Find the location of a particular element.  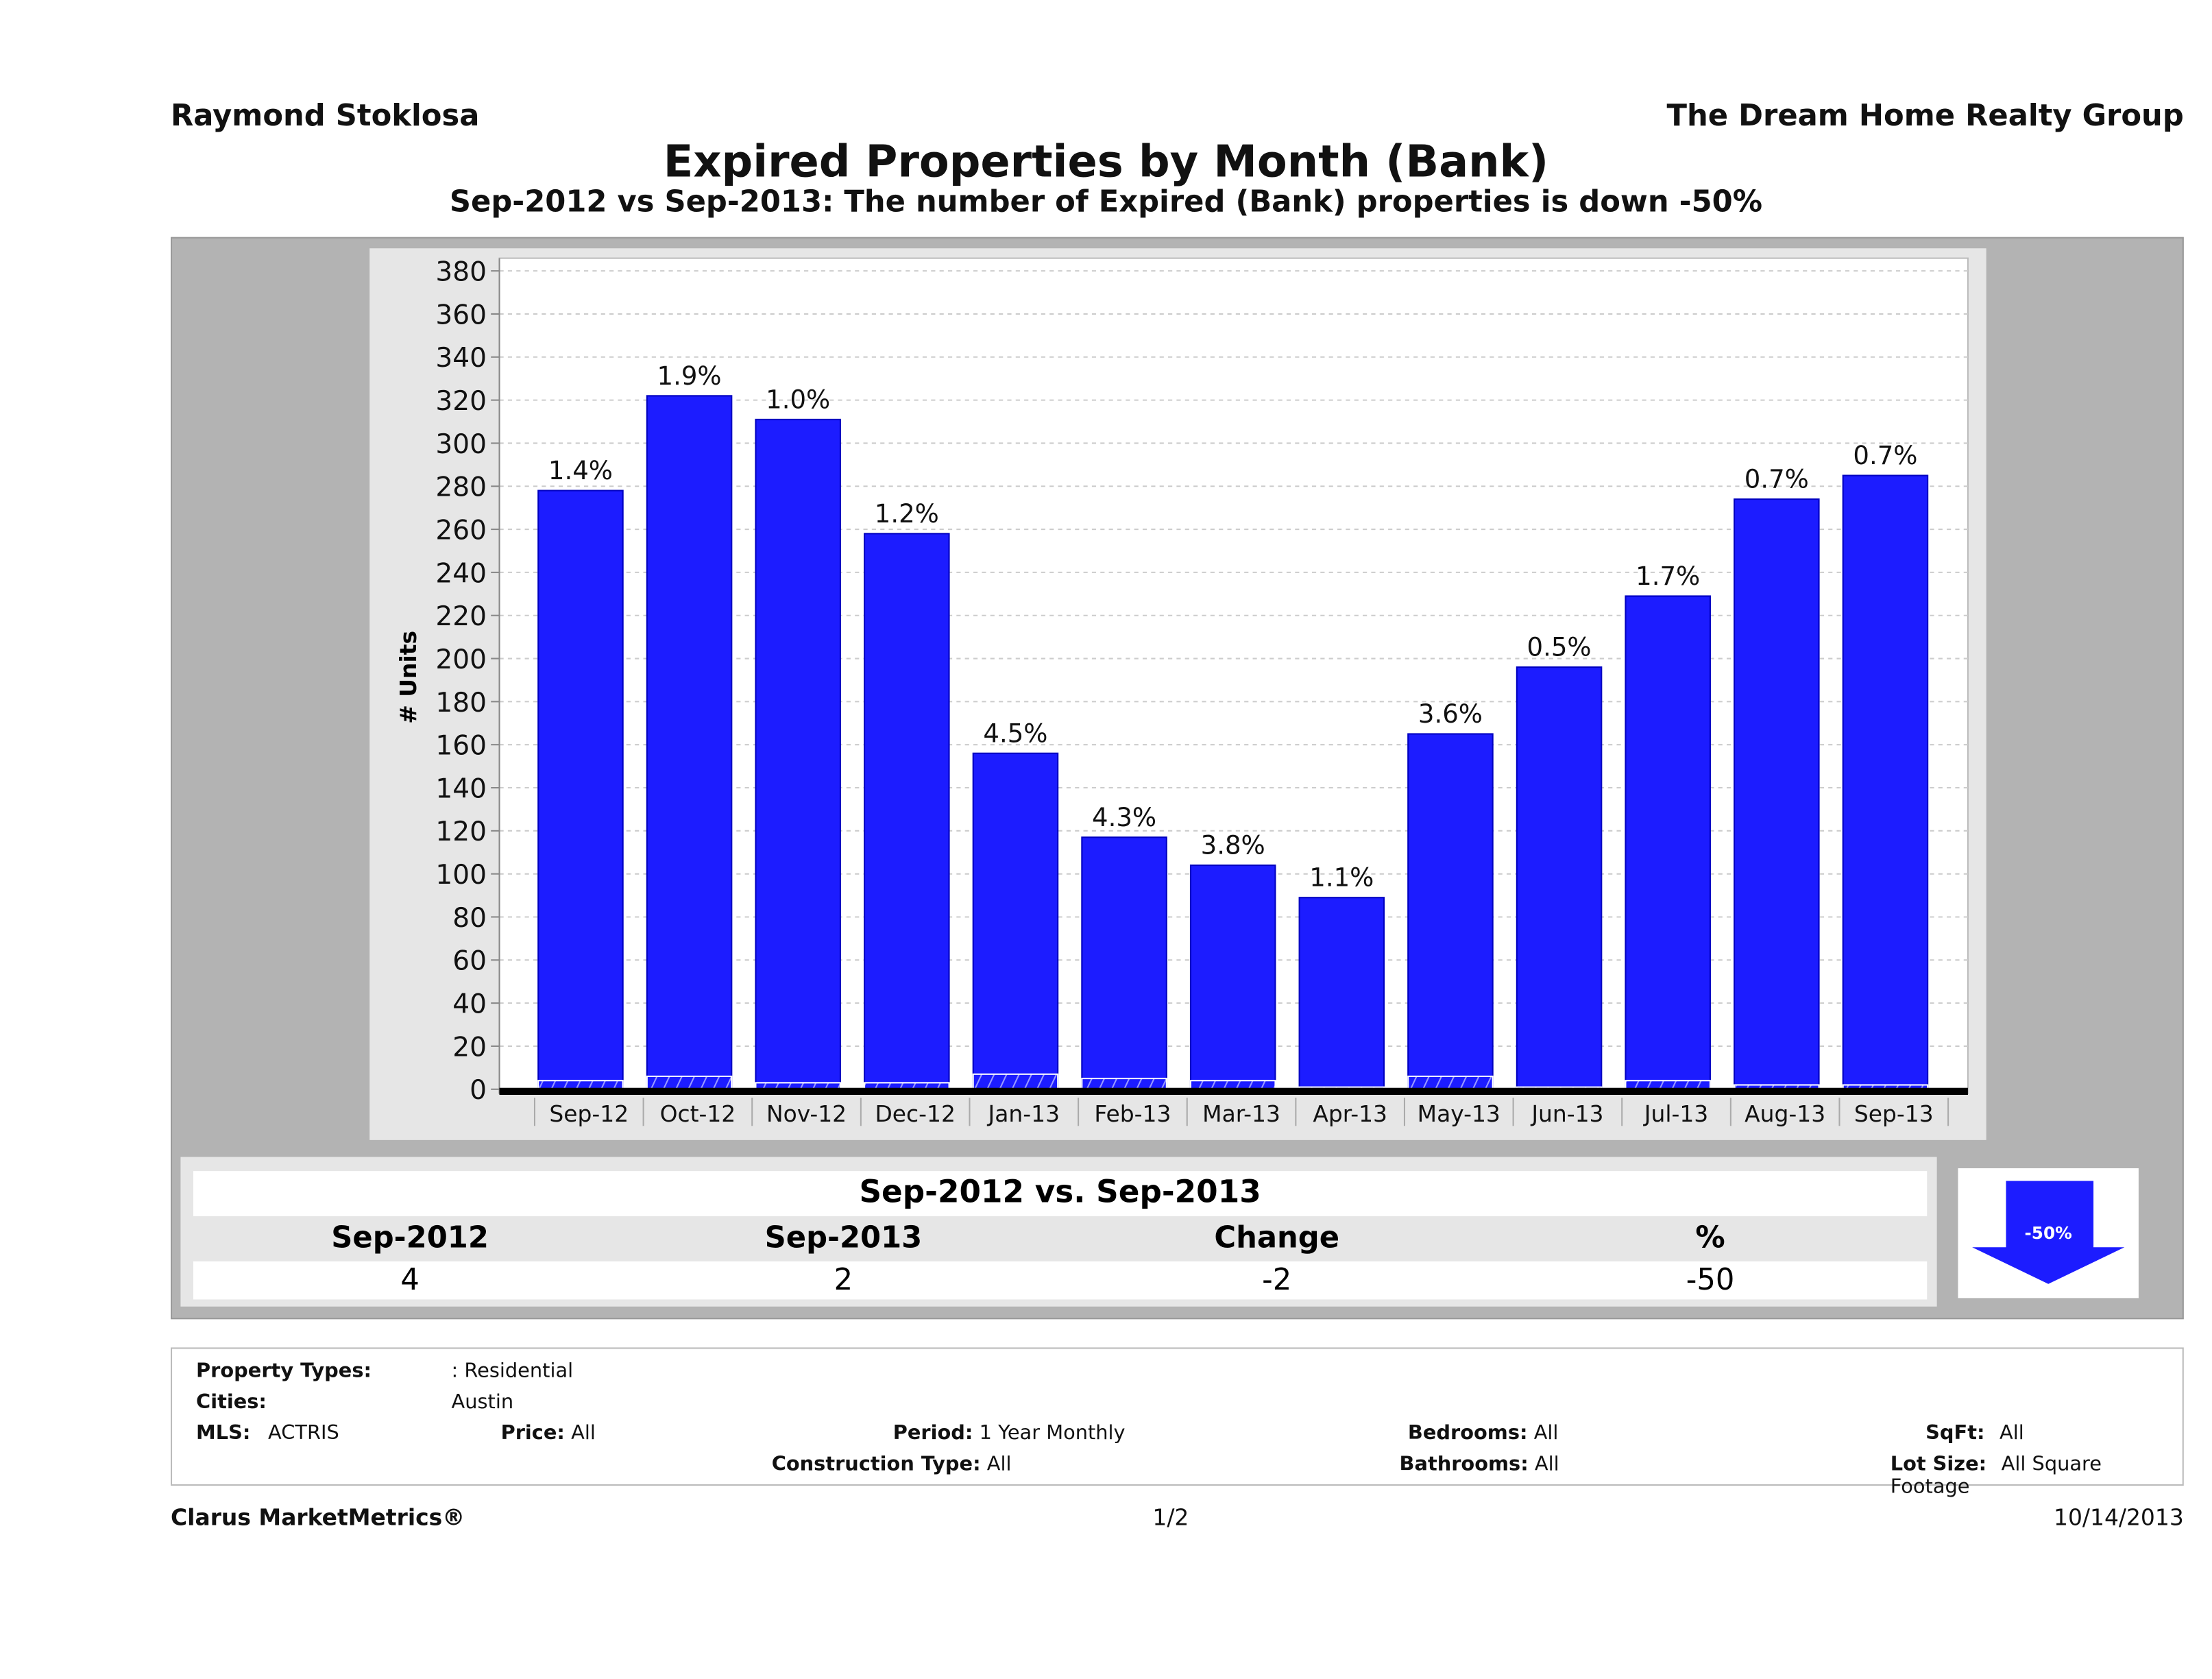

y-tick-label: 360 is located at coordinates (461, 315).